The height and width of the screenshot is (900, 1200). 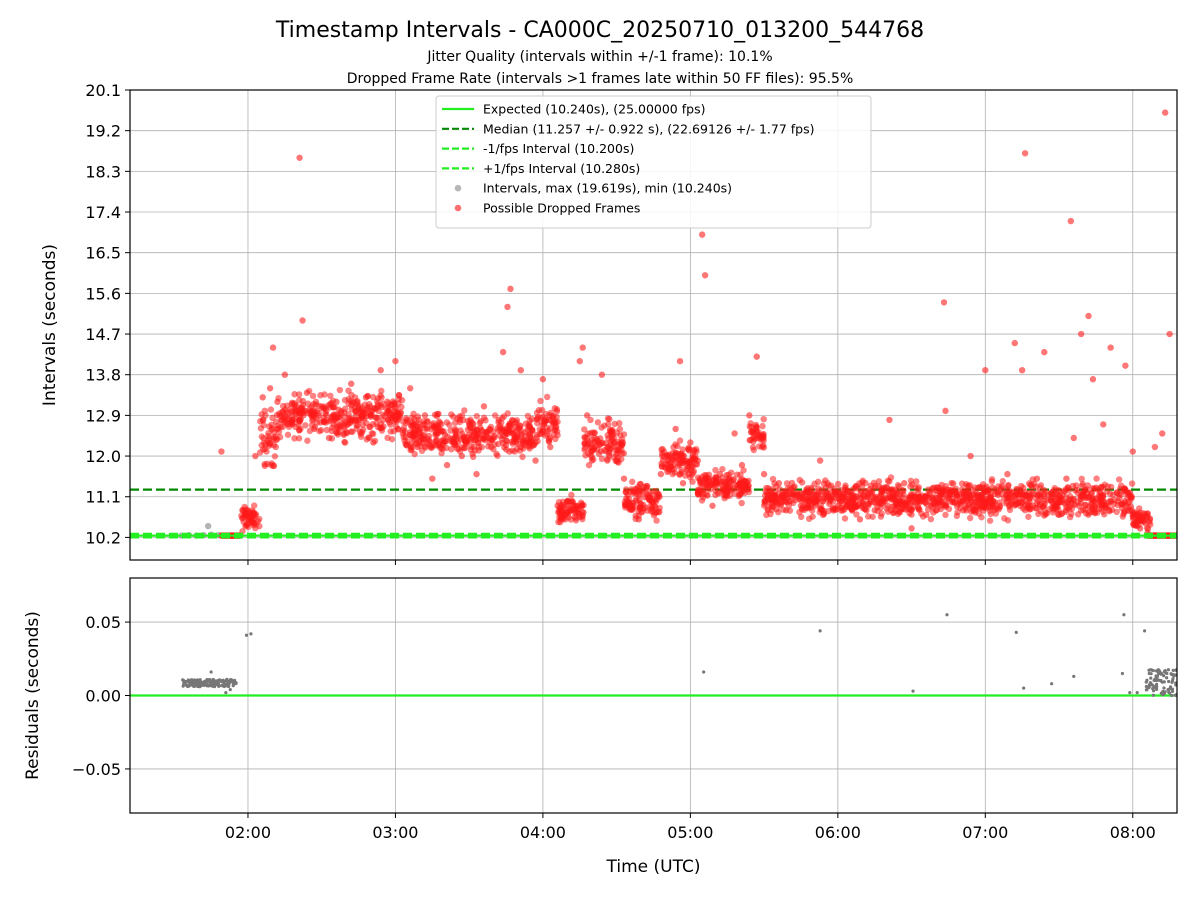 I want to click on top-ytick-label: 12.0, so click(x=103, y=456).